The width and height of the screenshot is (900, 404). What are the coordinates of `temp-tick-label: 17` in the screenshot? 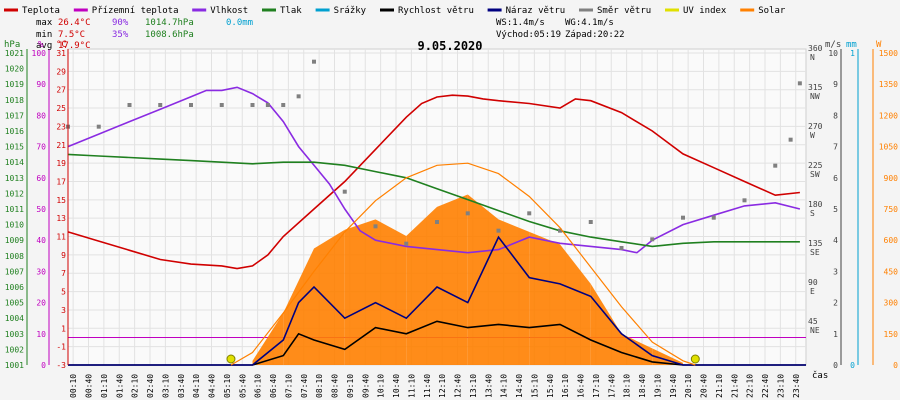 It's located at (61, 181).